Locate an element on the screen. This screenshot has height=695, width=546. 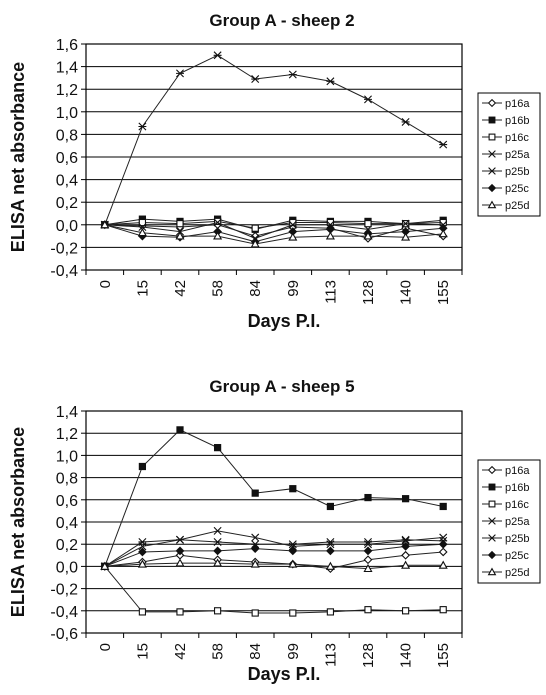
series-p25d is located at coordinates (274, 565).